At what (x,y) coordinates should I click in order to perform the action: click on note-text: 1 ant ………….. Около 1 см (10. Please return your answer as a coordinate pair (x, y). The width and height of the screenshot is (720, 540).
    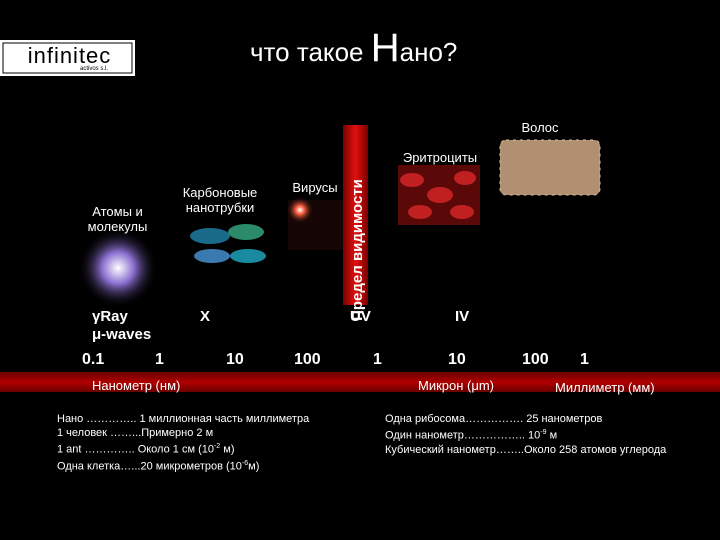
    Looking at the image, I should click on (135, 449).